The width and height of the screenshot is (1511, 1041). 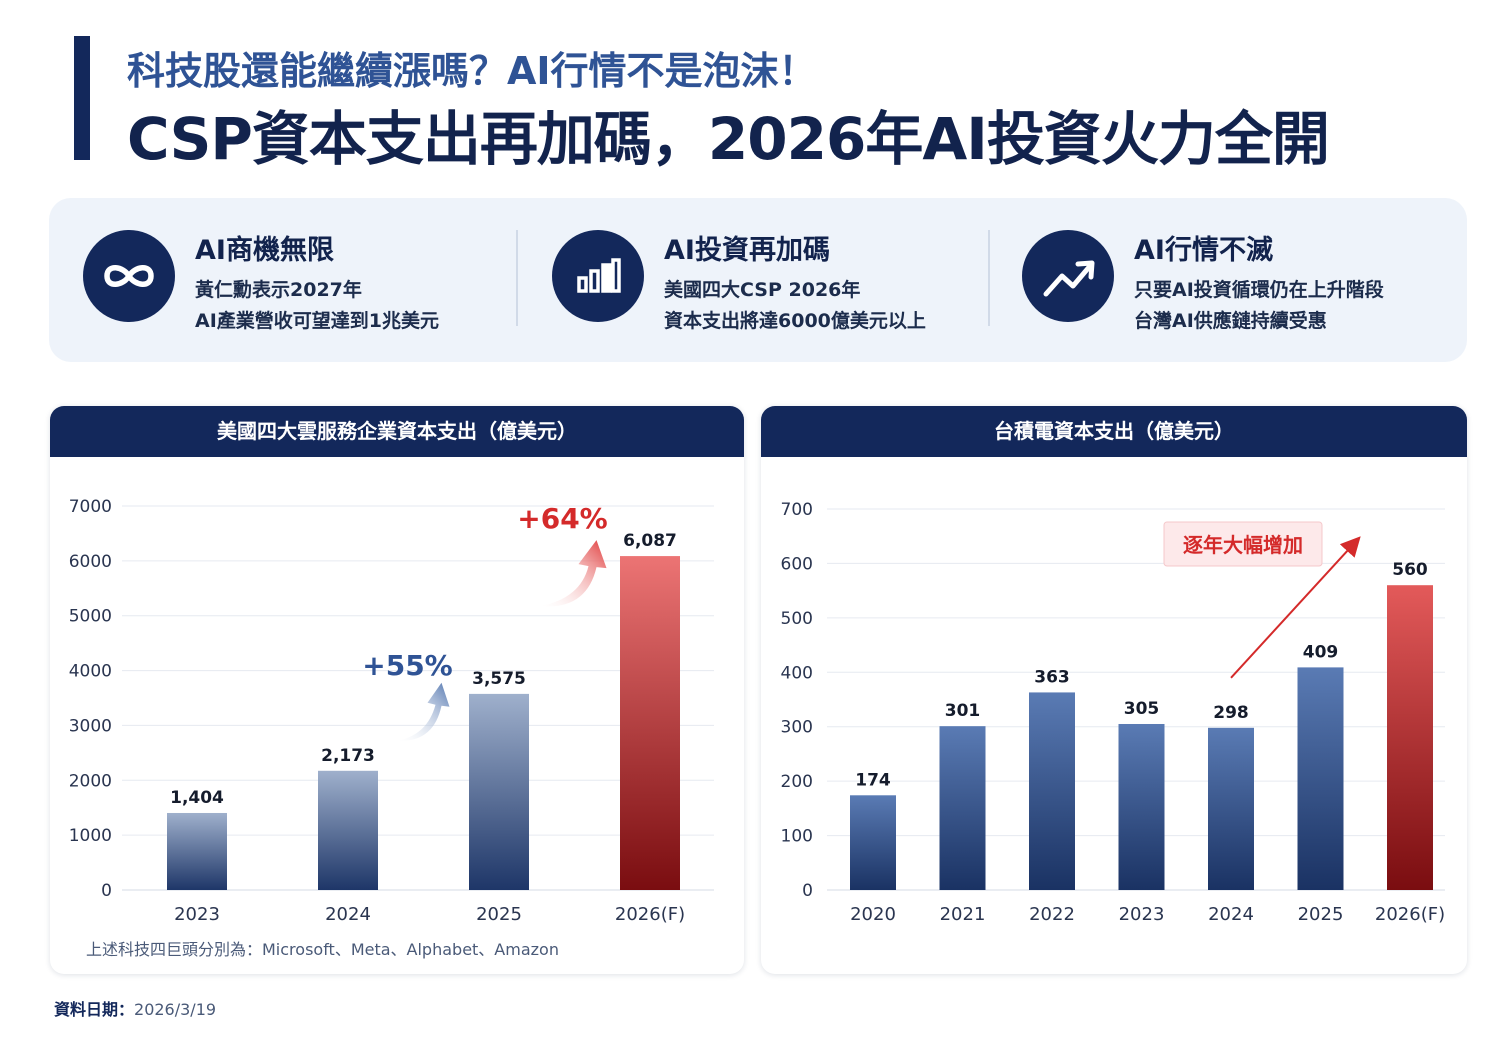 I want to click on y-tick-label: 6000, so click(x=90, y=562).